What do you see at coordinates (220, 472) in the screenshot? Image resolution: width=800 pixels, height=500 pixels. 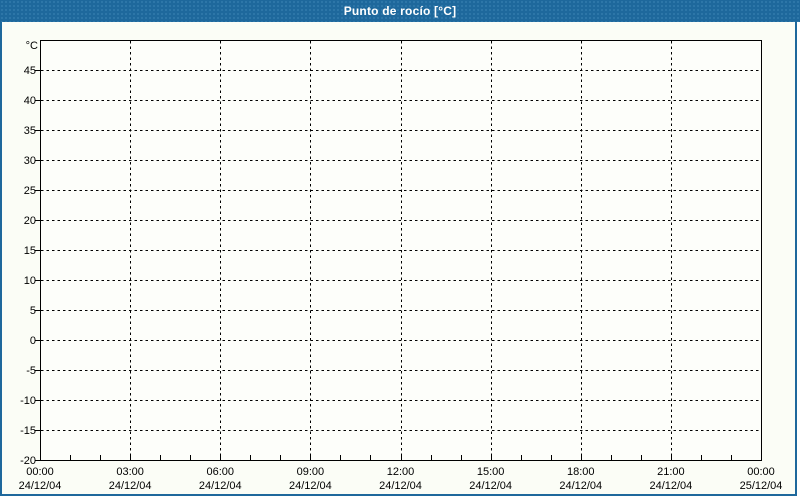 I see `x-time-label: 06:00` at bounding box center [220, 472].